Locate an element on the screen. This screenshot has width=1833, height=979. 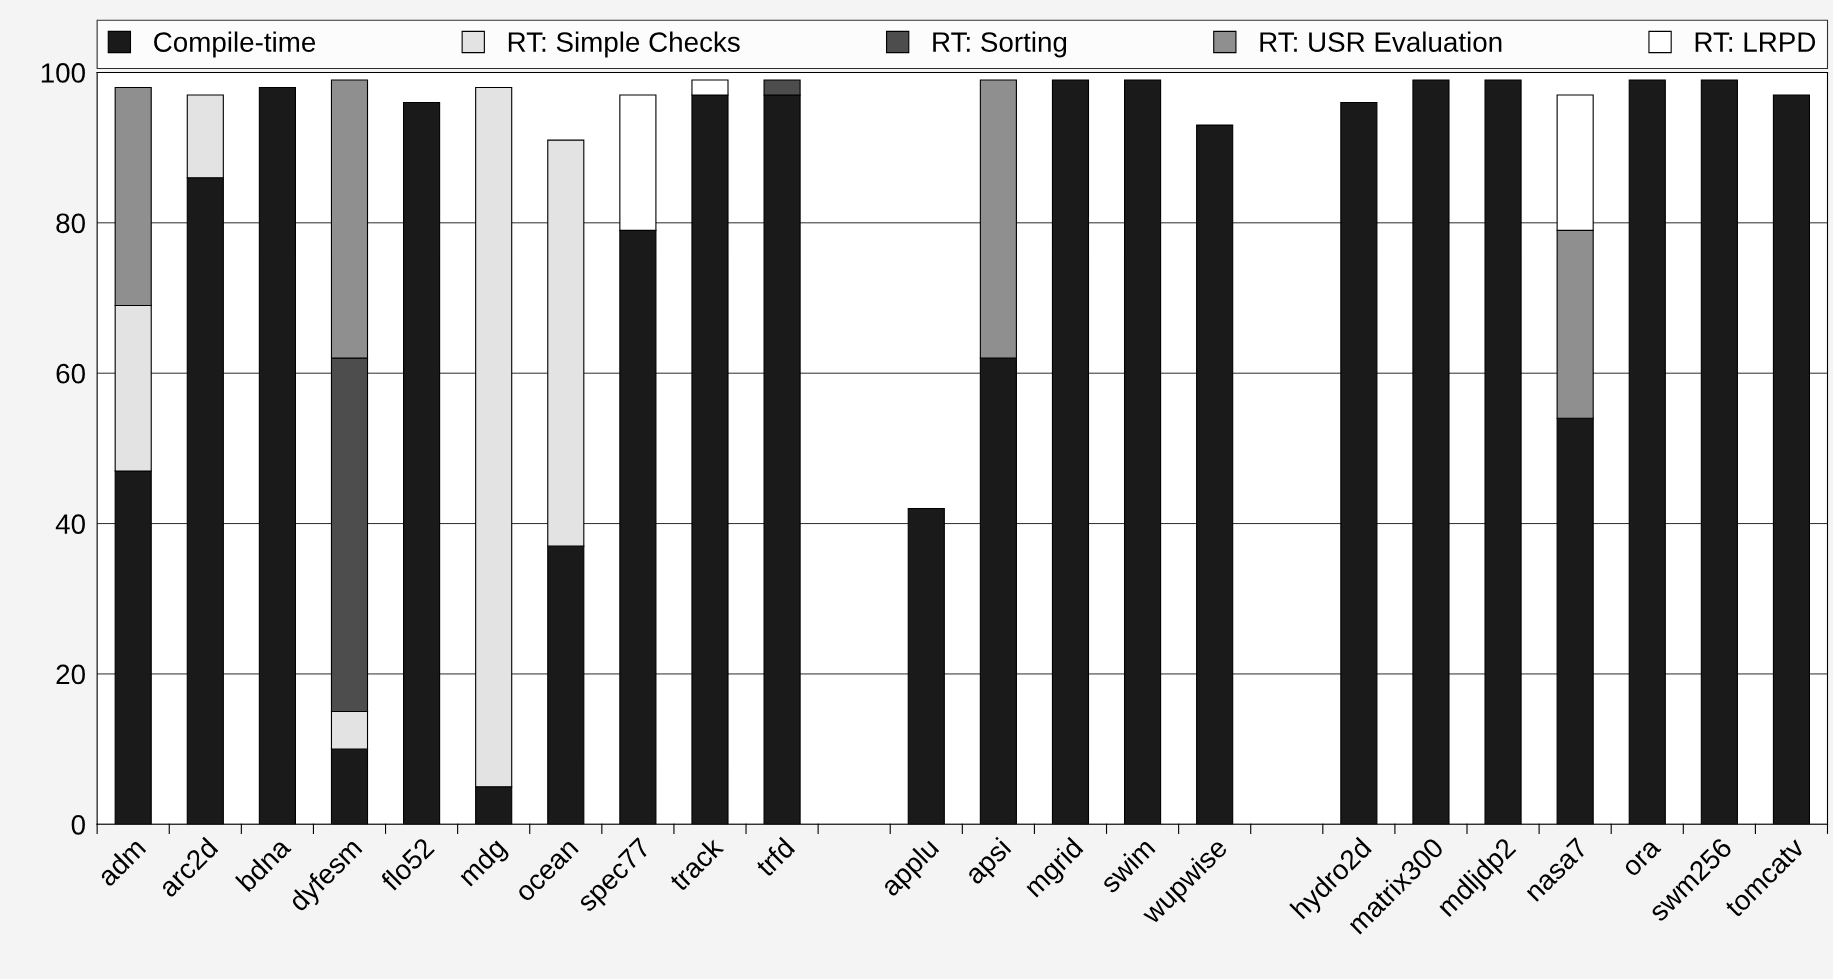
legend-label: RT: Sorting is located at coordinates (1000, 44).